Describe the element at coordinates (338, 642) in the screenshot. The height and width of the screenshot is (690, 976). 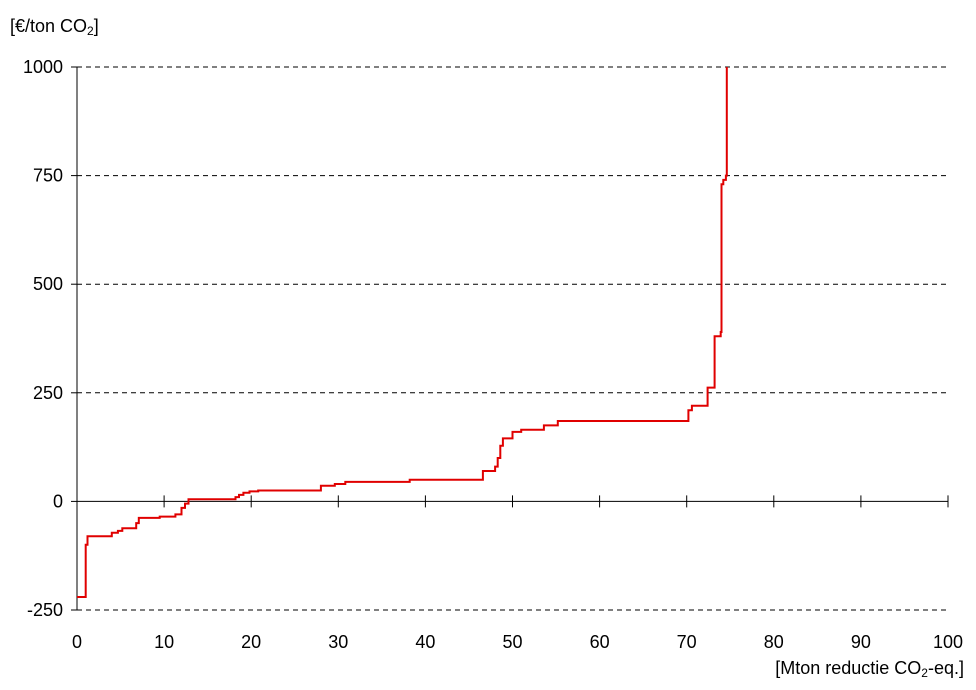
I see `x-tick-label: 30` at that location.